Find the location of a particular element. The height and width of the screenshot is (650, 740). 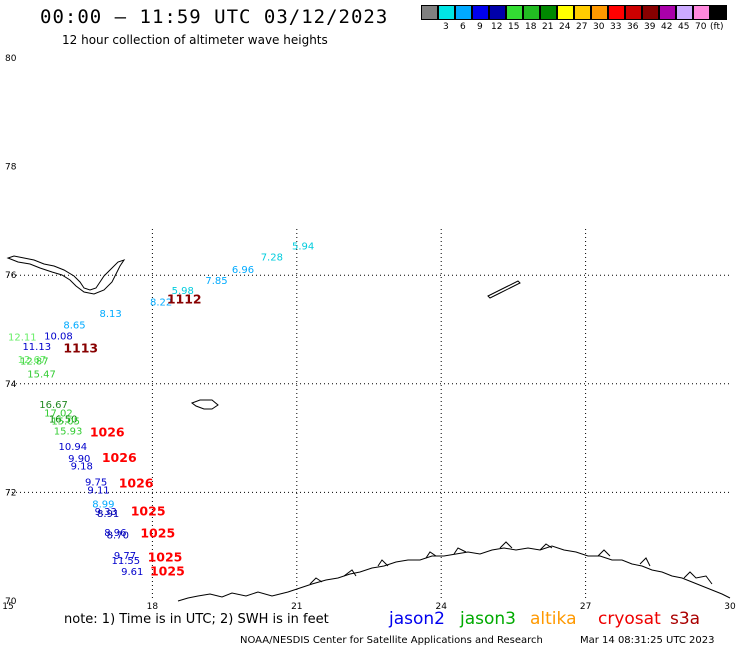

wave-height-value: 9.77 is located at coordinates (125, 556).